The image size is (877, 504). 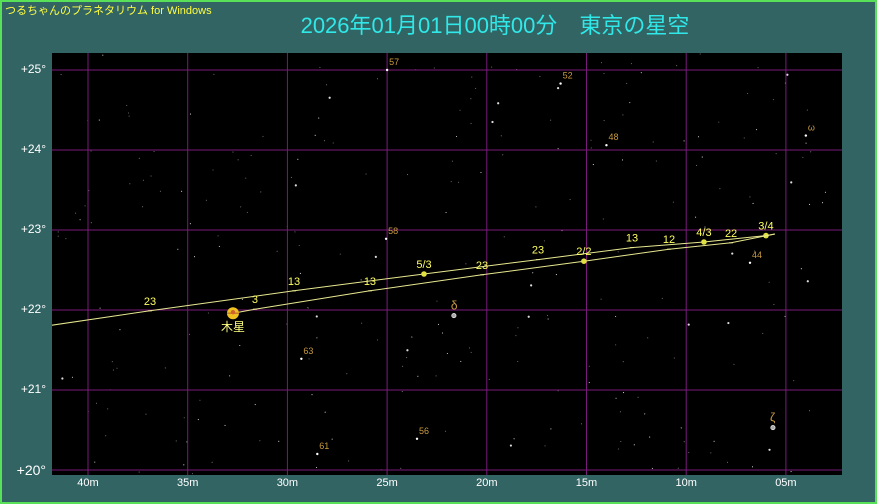 What do you see at coordinates (88, 483) in the screenshot?
I see `ra-tick-label: 40m` at bounding box center [88, 483].